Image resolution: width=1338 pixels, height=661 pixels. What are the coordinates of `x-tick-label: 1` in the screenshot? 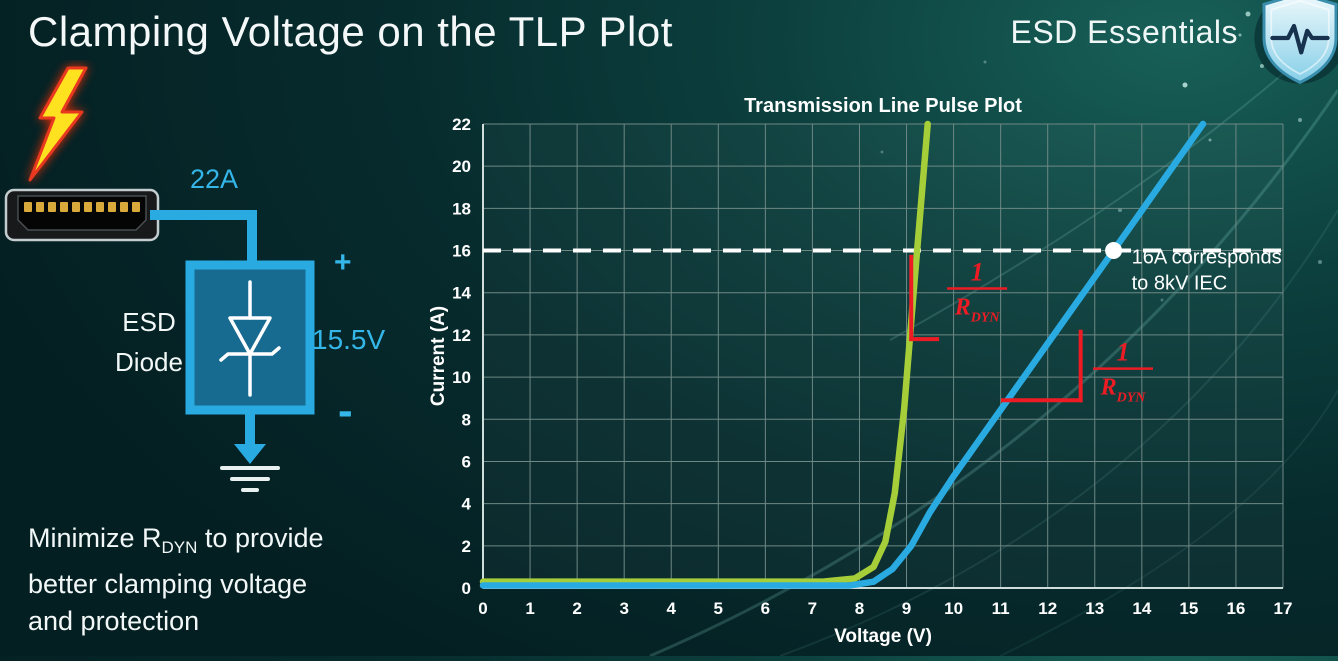 It's located at (529, 608).